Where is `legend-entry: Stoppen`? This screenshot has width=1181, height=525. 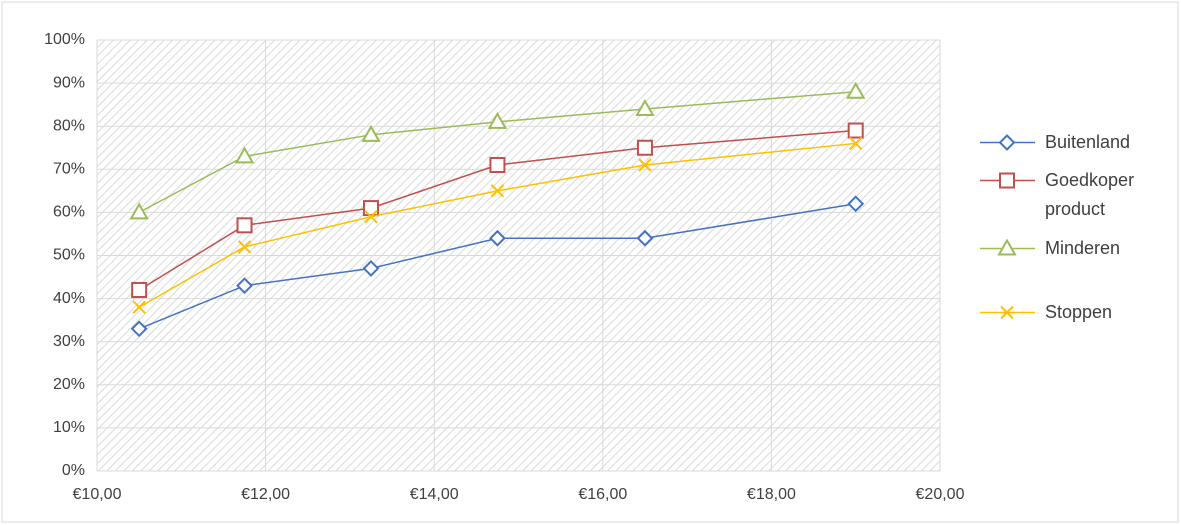 legend-entry: Stoppen is located at coordinates (1065, 312).